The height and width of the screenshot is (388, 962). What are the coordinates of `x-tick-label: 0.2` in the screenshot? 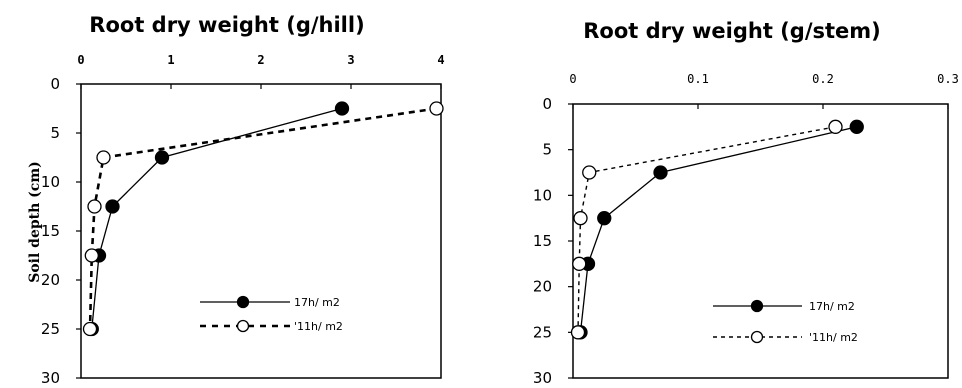 It's located at (823, 79).